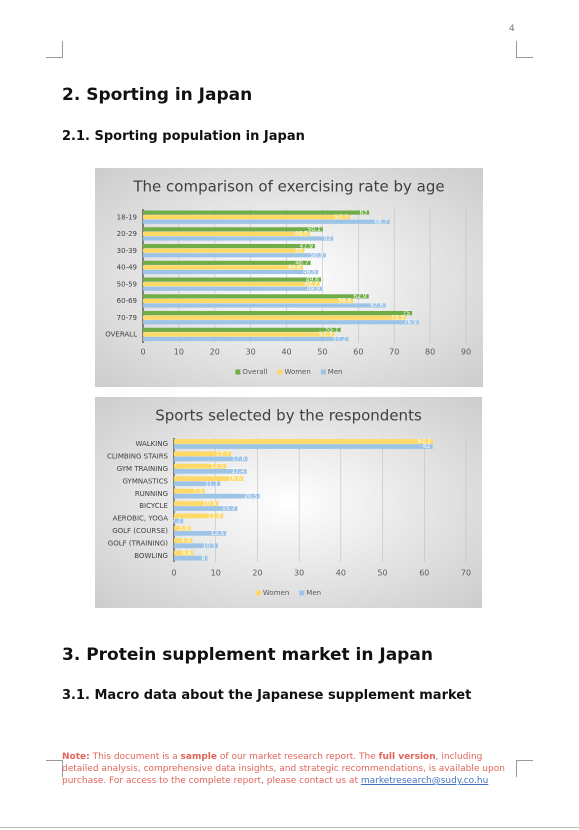 Image resolution: width=579 pixels, height=830 pixels. I want to click on data-label: 11.8, so click(215, 516).